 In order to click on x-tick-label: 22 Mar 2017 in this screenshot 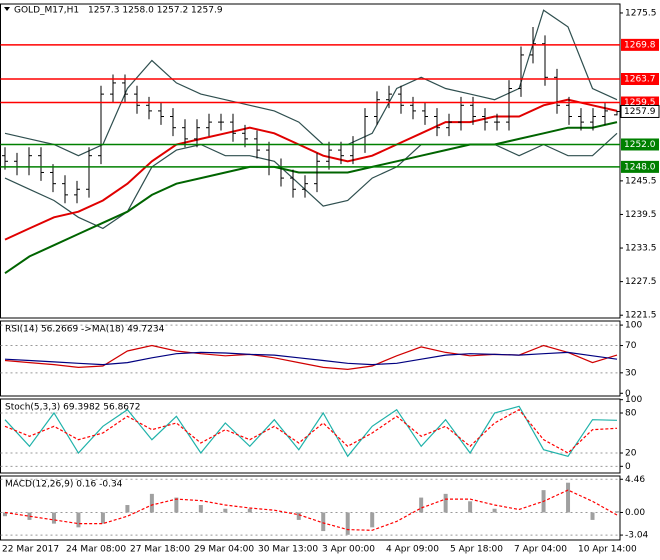, I will do `click(30, 550)`.